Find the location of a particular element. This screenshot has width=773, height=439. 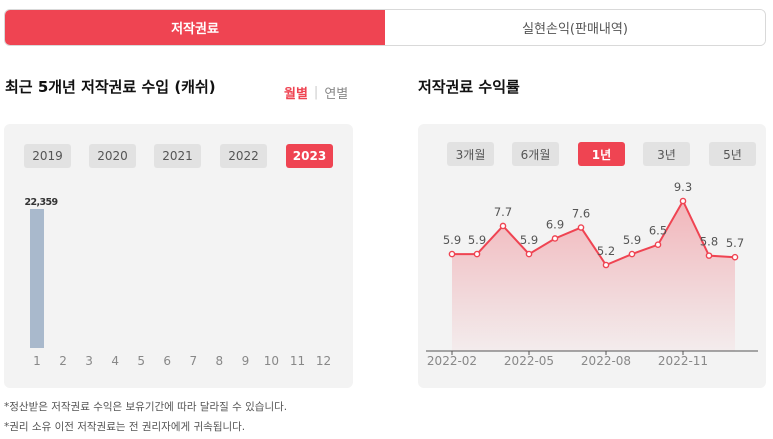

month-tick-label: 1 is located at coordinates (37, 361).